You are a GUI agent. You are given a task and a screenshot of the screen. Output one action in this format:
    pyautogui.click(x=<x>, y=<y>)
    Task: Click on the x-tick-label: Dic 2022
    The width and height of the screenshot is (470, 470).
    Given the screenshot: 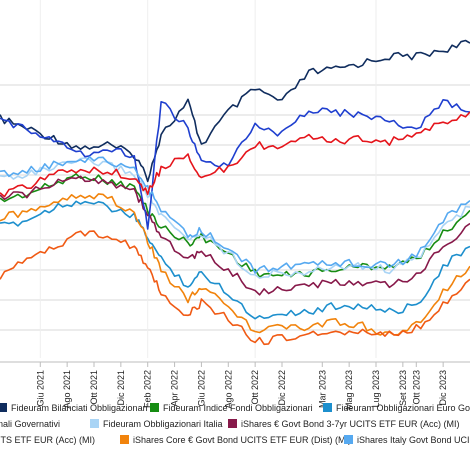 What is the action you would take?
    pyautogui.click(x=282, y=388)
    